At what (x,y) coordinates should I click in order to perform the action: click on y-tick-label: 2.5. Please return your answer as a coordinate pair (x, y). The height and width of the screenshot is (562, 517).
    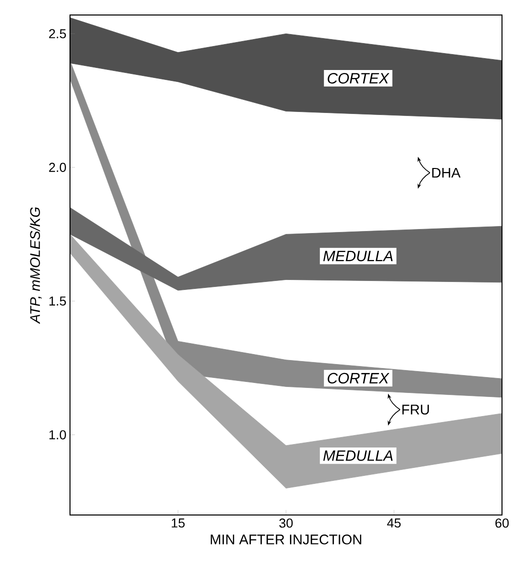
    Looking at the image, I should click on (57, 33).